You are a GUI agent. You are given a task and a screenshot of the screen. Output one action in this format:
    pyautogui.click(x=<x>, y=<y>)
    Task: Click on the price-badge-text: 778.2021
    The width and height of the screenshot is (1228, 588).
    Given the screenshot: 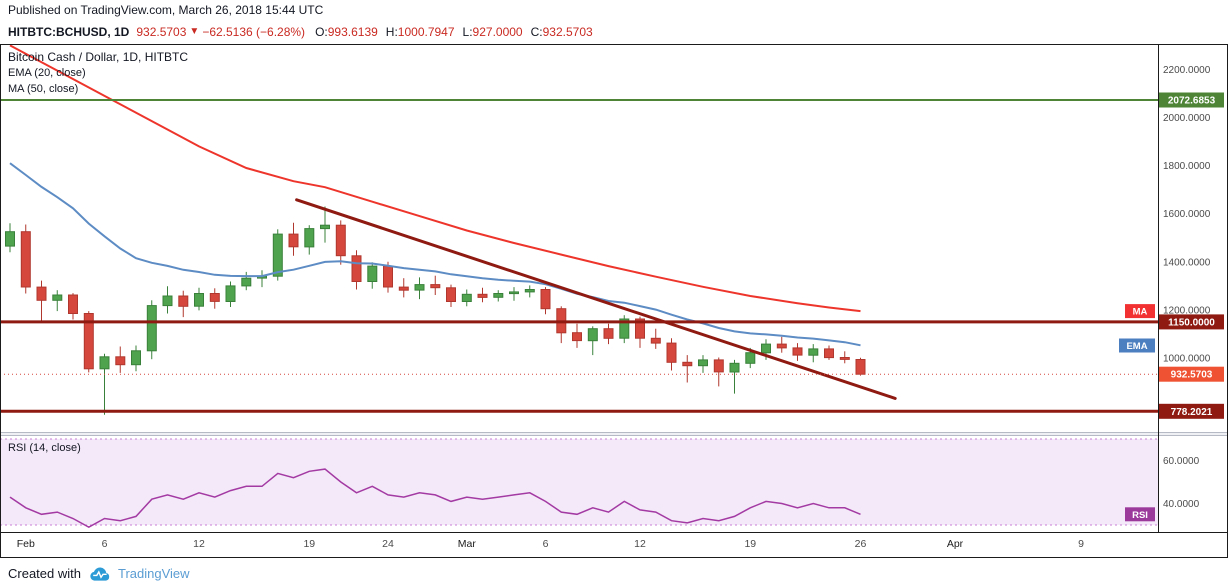 What is the action you would take?
    pyautogui.click(x=1192, y=412)
    